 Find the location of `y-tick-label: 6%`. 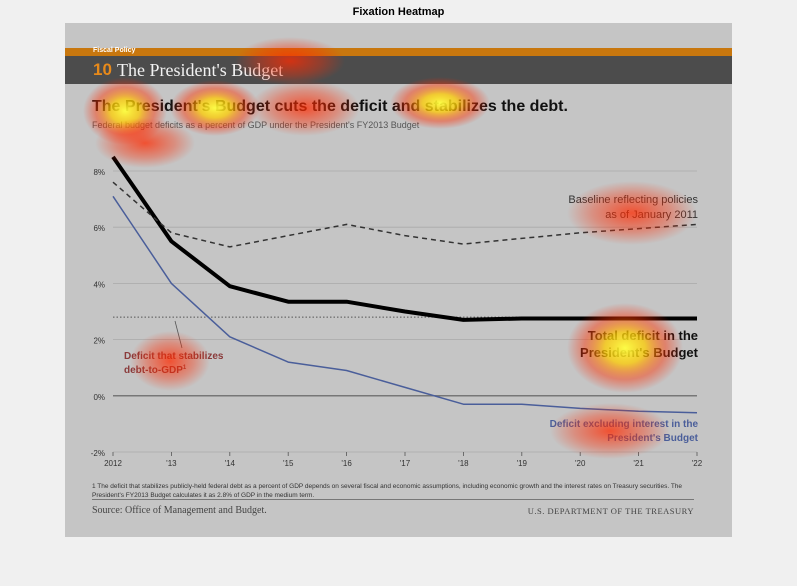

y-tick-label: 6% is located at coordinates (99, 228).